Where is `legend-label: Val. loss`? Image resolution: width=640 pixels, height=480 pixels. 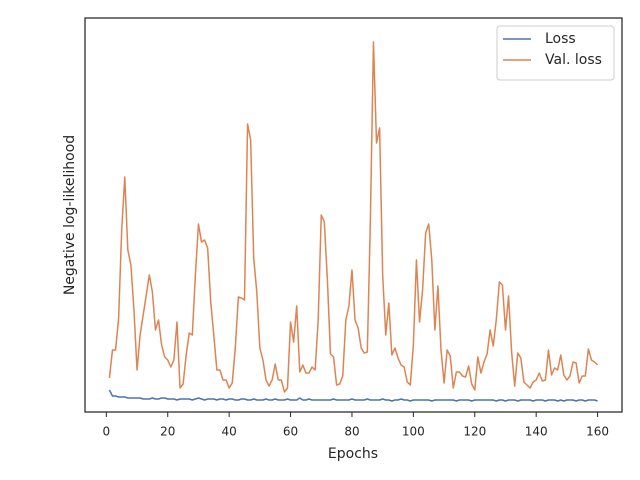 legend-label: Val. loss is located at coordinates (573, 60).